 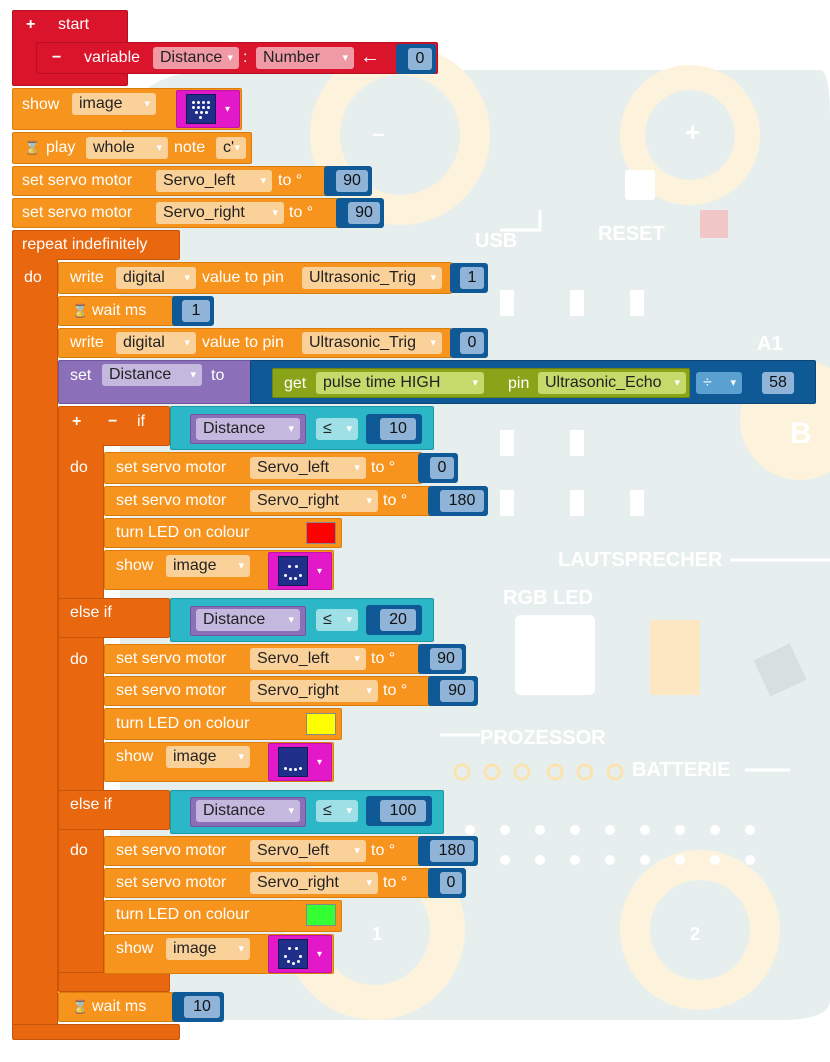 I want to click on board-label-processor: PROZESSOR, so click(x=543, y=738).